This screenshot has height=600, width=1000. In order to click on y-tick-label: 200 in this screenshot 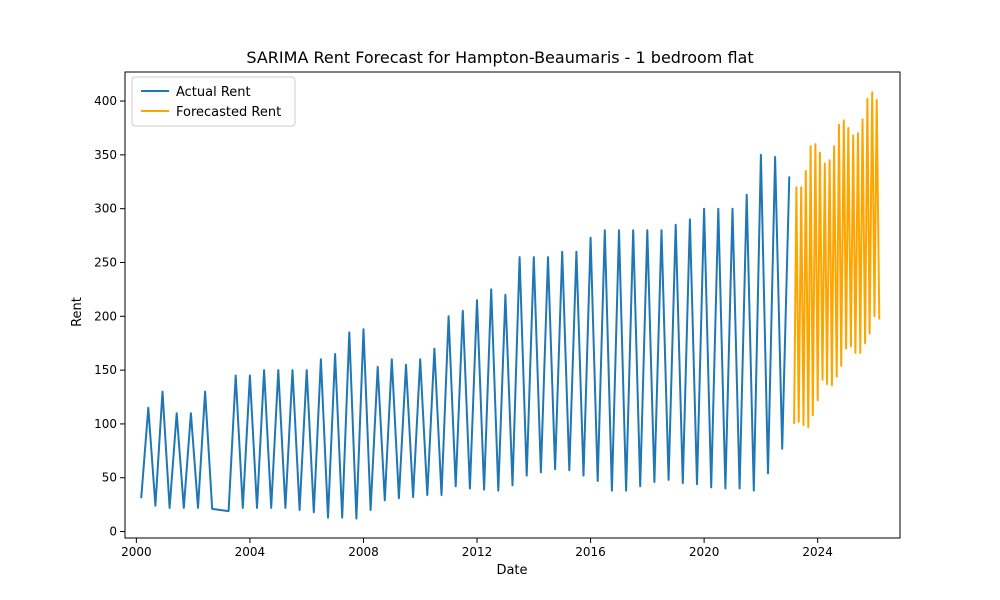, I will do `click(105, 316)`.